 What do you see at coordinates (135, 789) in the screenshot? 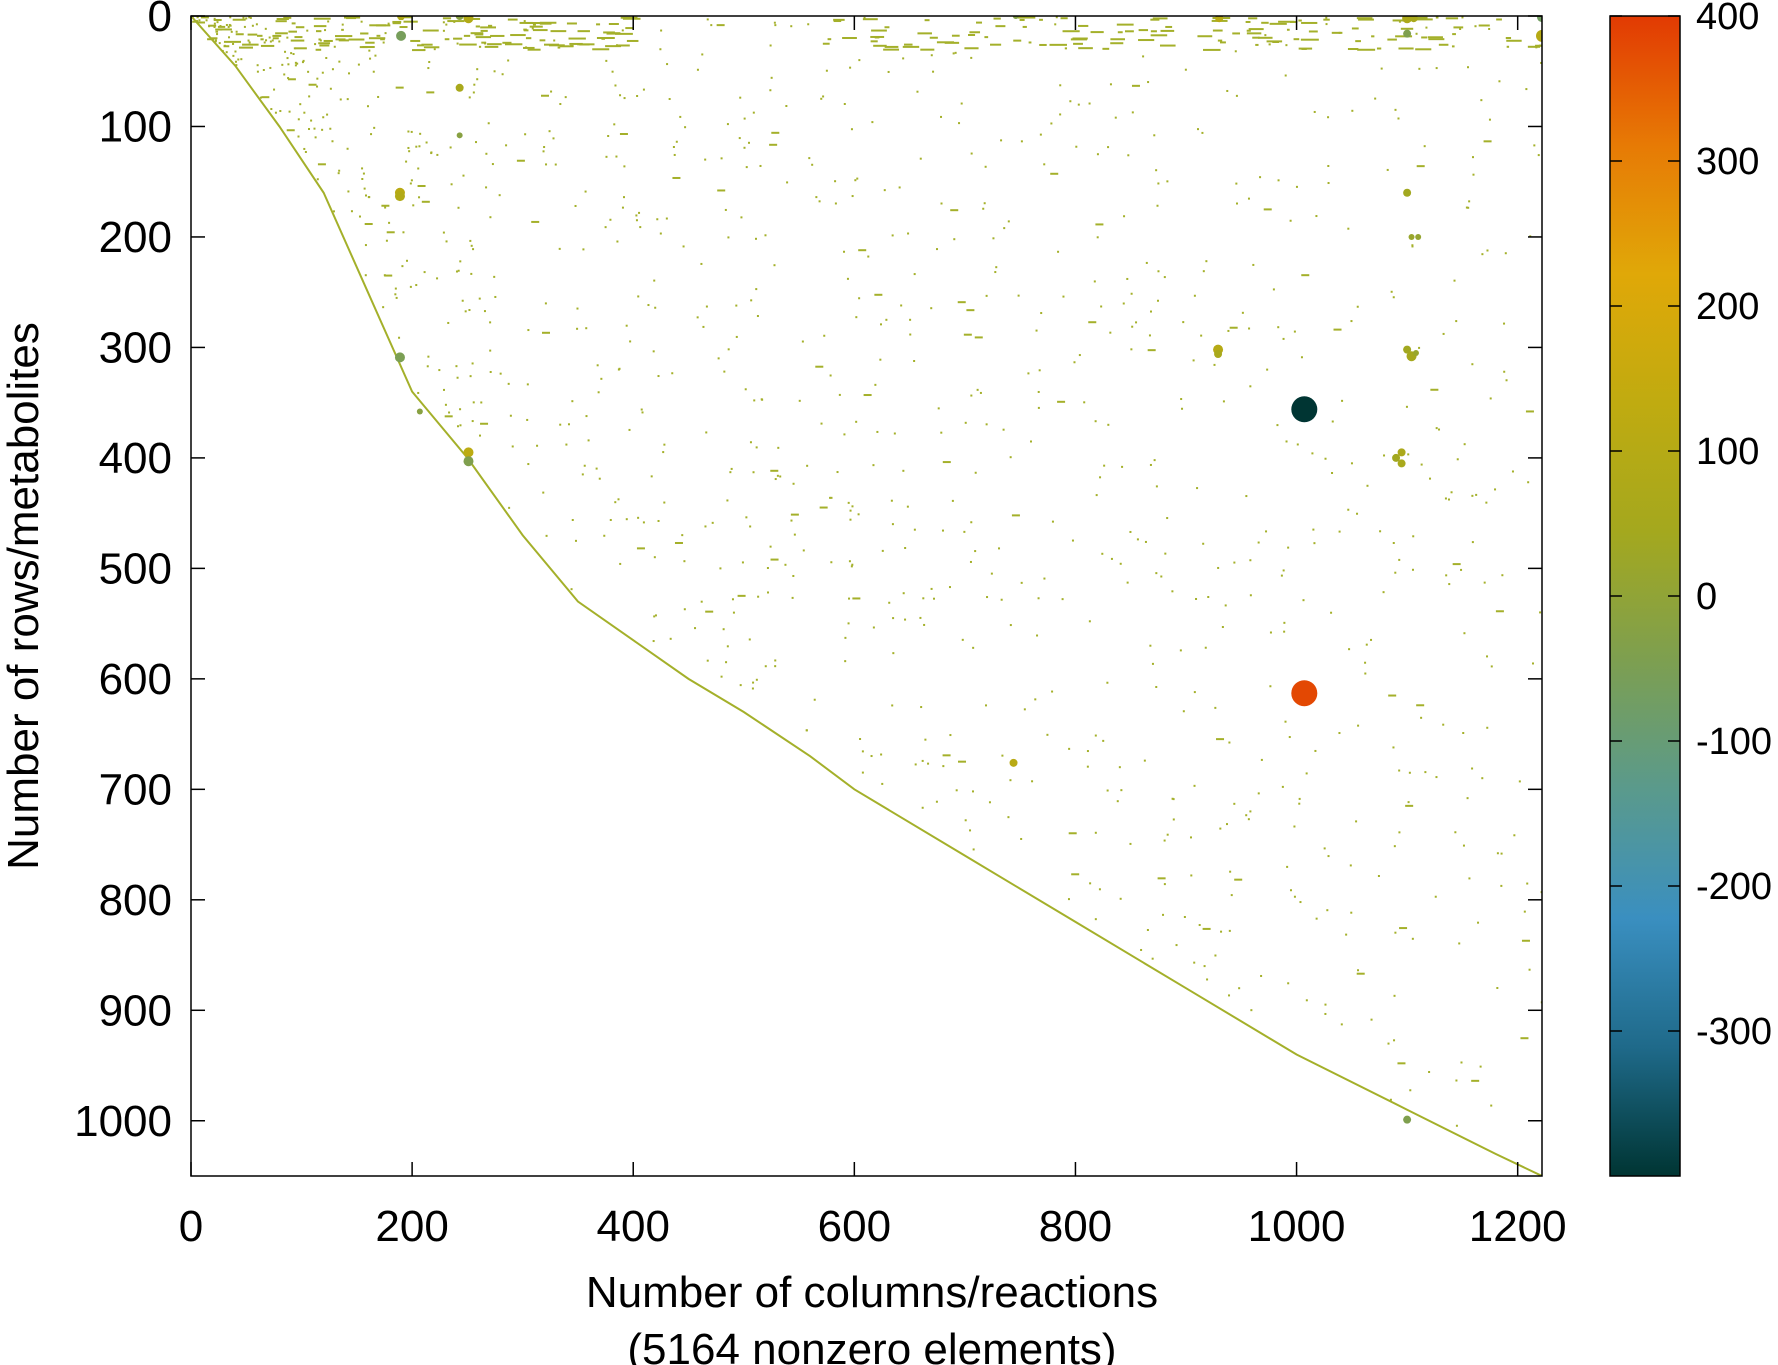
I see `y-tick-label: 700` at bounding box center [135, 789].